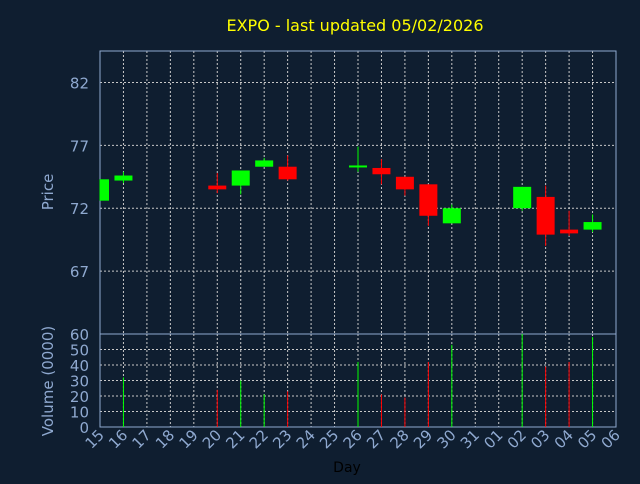  Describe the element at coordinates (48, 192) in the screenshot. I see `price-axis-label: Price` at that location.